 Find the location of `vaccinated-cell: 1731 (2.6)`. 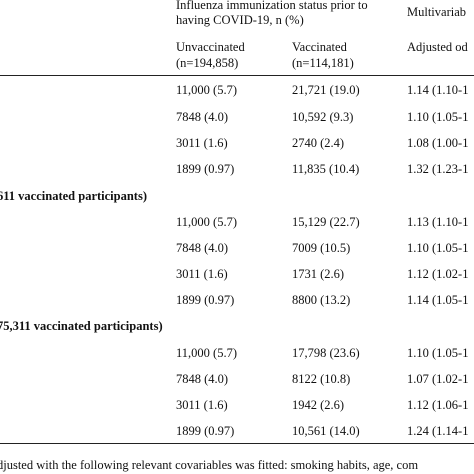

vaccinated-cell: 1731 (2.6) is located at coordinates (318, 274).